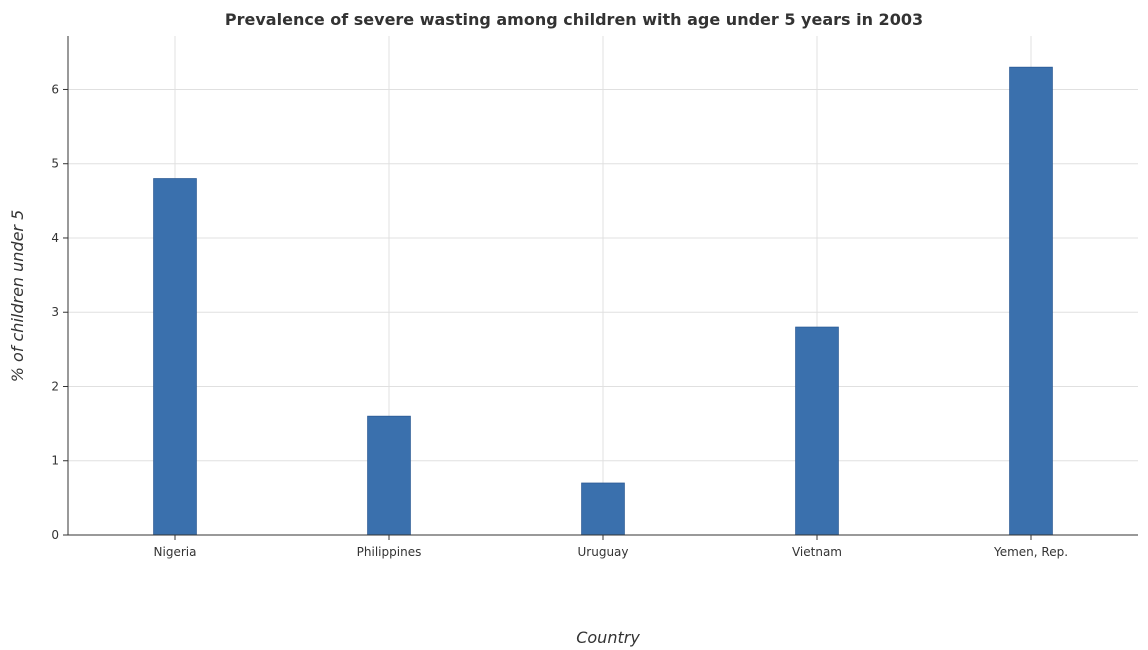  I want to click on y-tick-label: 2, so click(55, 386).